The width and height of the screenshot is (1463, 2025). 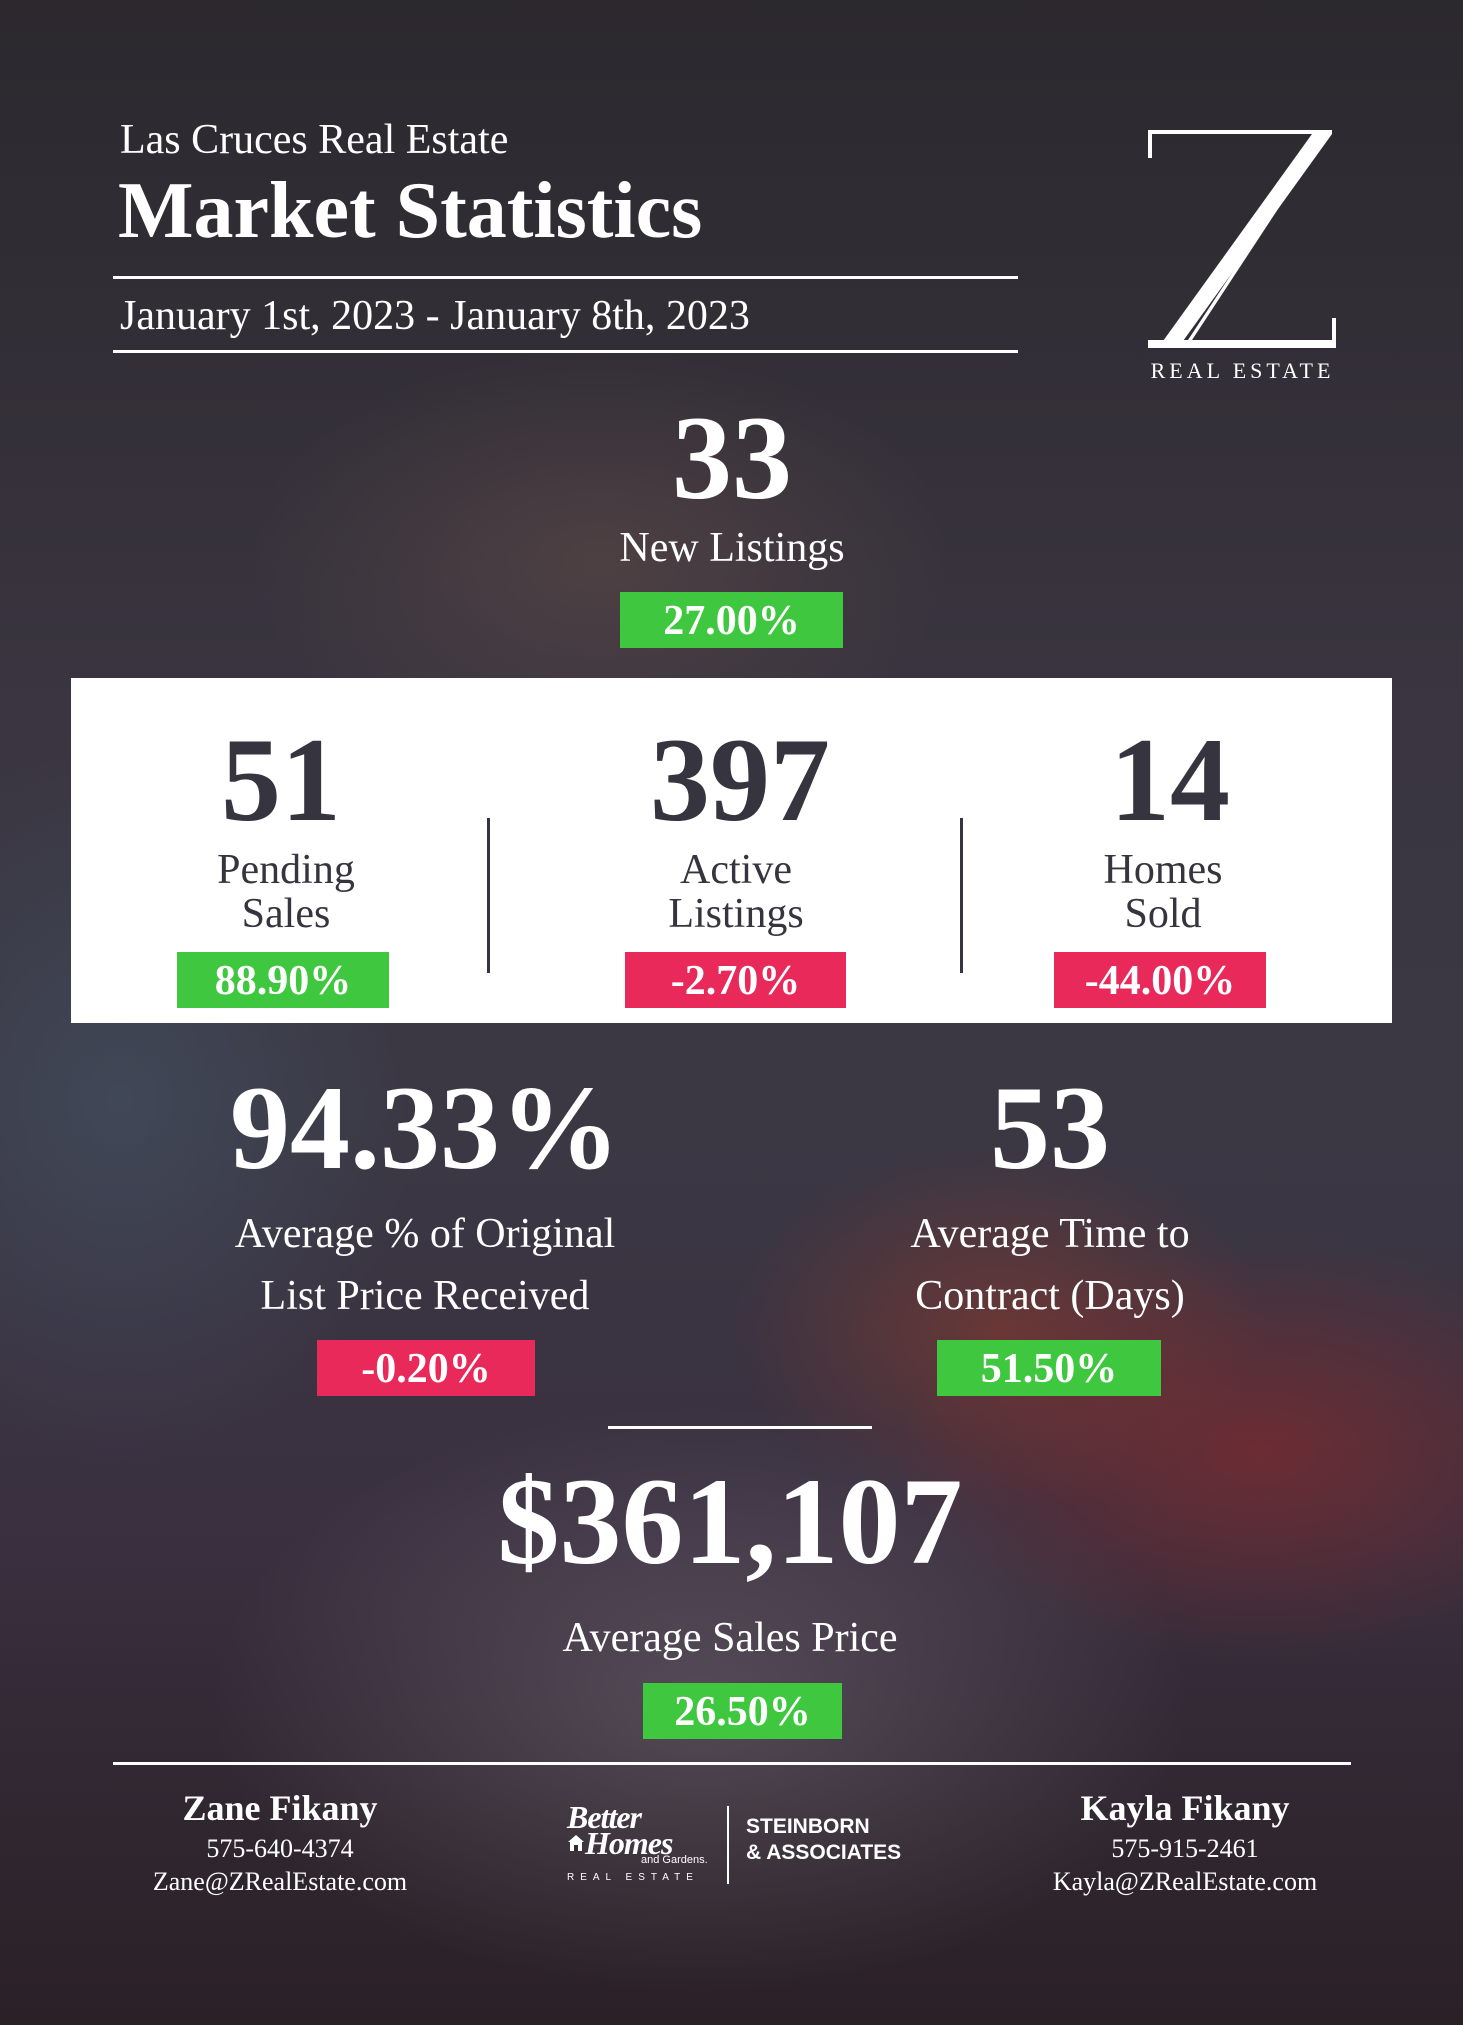 I want to click on time-to-contract-value: 53, so click(x=1050, y=1127).